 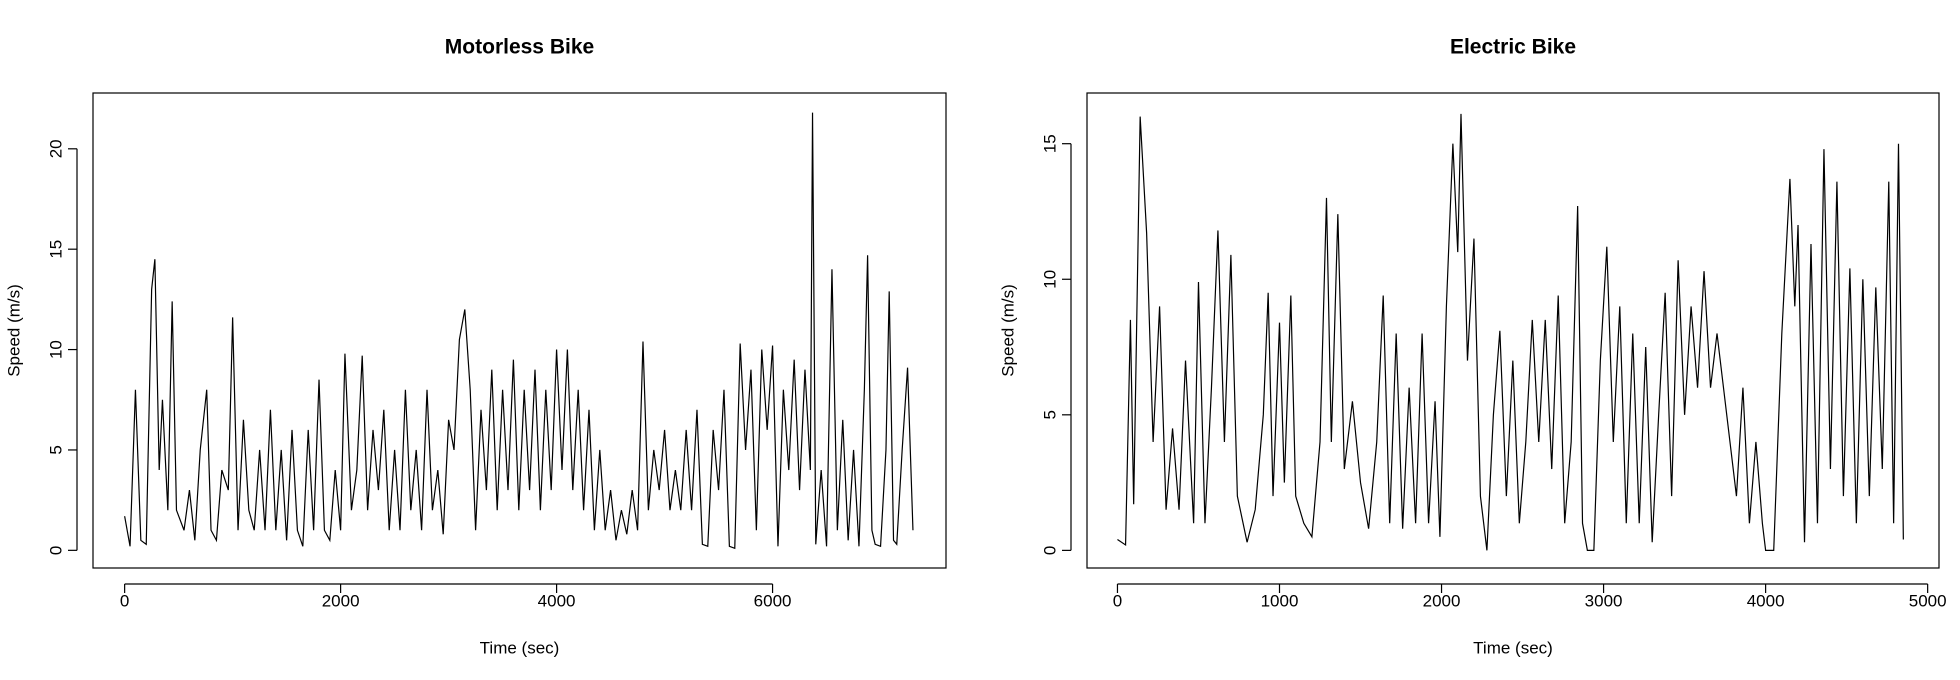 I want to click on chart-title: Electric Bike, so click(x=1513, y=47).